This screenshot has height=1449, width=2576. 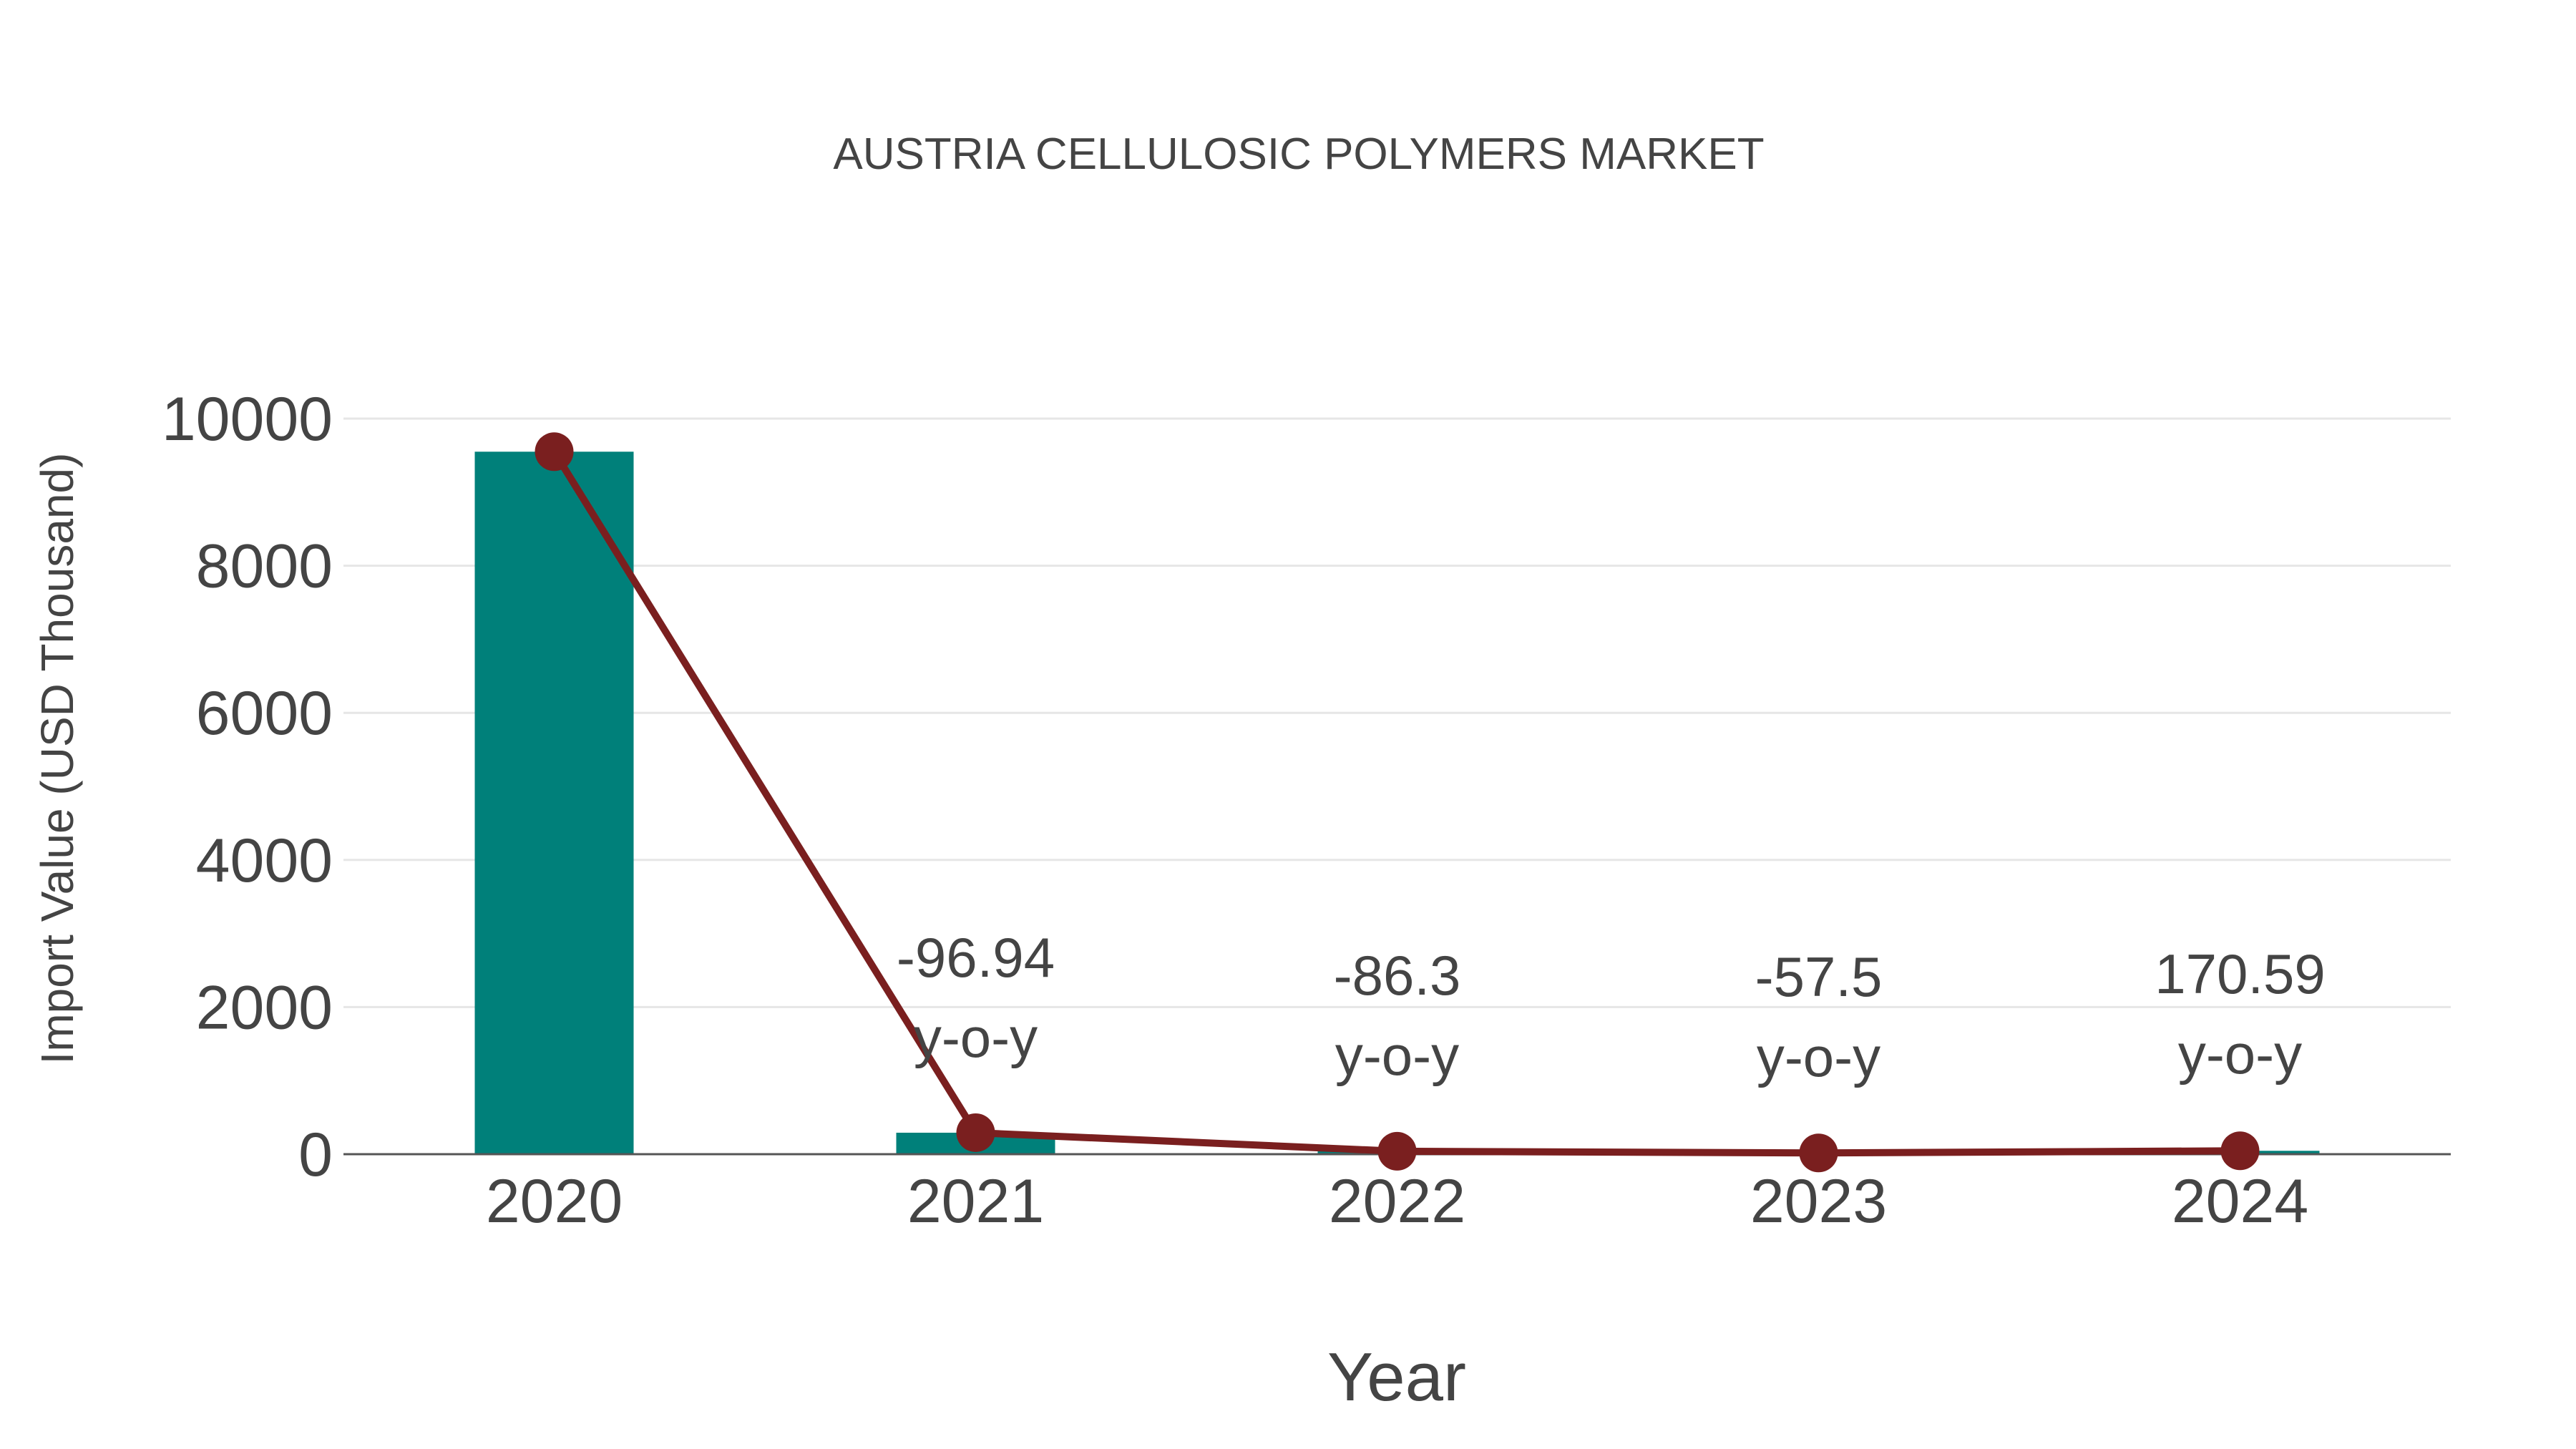 What do you see at coordinates (315, 1155) in the screenshot?
I see `y-tick-label: 0` at bounding box center [315, 1155].